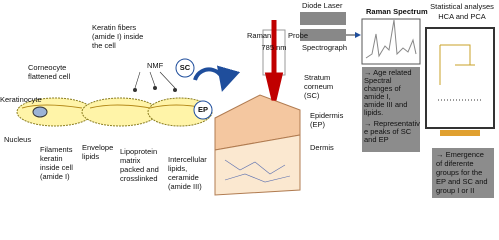 The image size is (499, 240). I want to click on label: Nucleus, so click(17, 139).